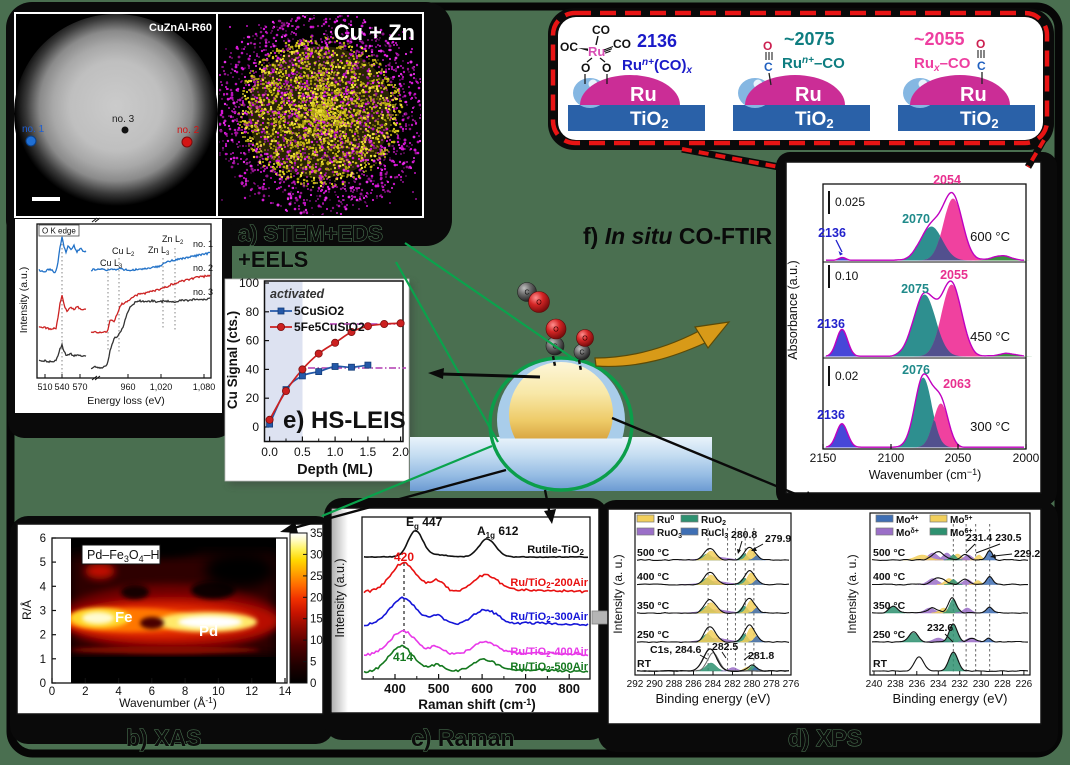 The width and height of the screenshot is (1070, 765). I want to click on svg-text: Binding energy (eV), so click(950, 698).